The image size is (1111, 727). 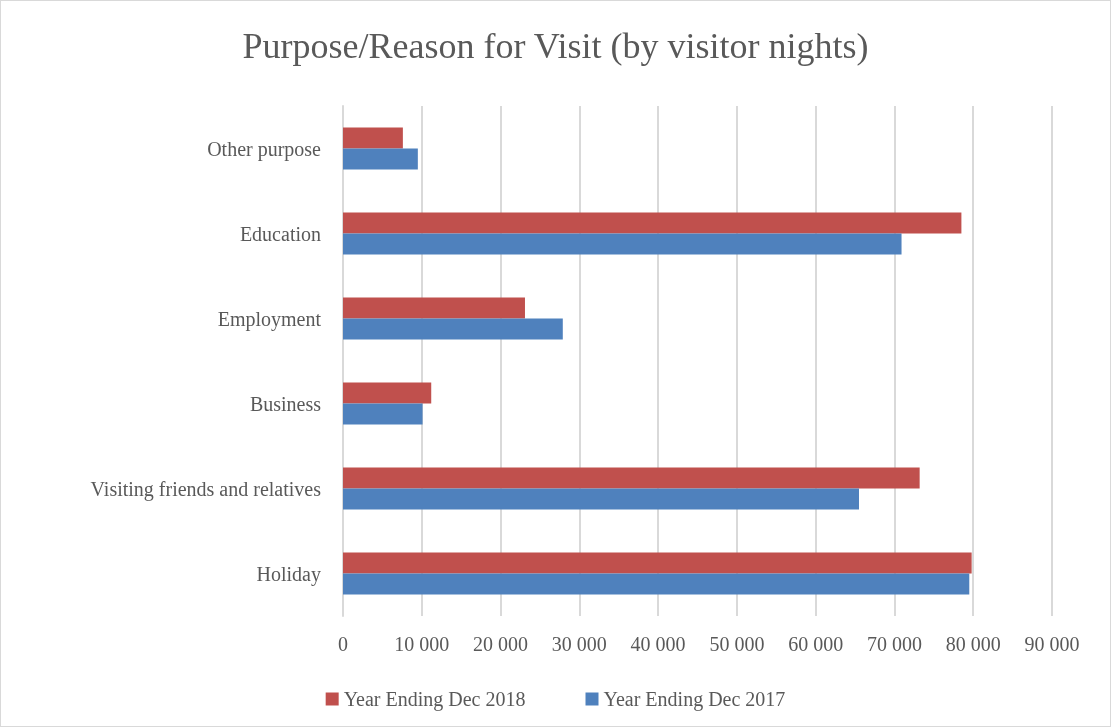 What do you see at coordinates (894, 644) in the screenshot?
I see `x-tick-label: 70 000` at bounding box center [894, 644].